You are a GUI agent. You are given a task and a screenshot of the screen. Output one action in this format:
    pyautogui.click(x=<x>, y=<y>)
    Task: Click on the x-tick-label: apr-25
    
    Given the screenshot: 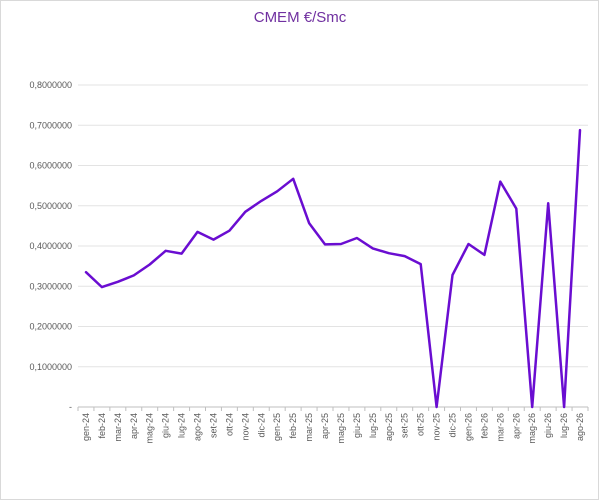 What is the action you would take?
    pyautogui.click(x=325, y=426)
    